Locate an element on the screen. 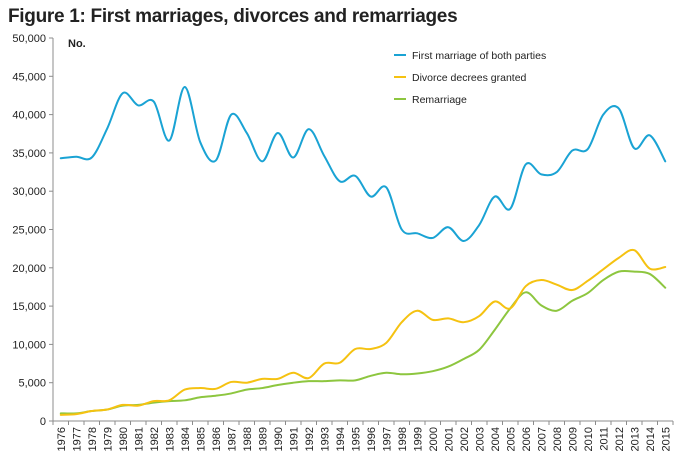 The width and height of the screenshot is (688, 474). x-tick-label: 2010 is located at coordinates (589, 439).